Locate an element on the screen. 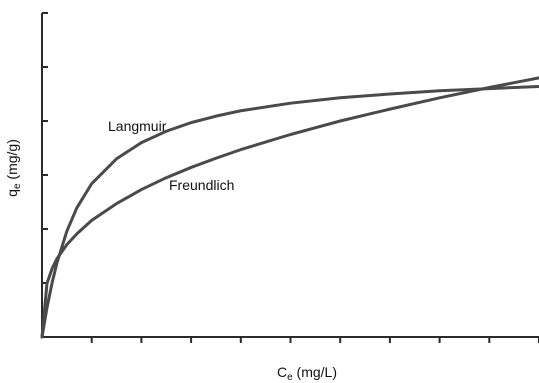  y-axis-label-main: q is located at coordinates (12, 193).